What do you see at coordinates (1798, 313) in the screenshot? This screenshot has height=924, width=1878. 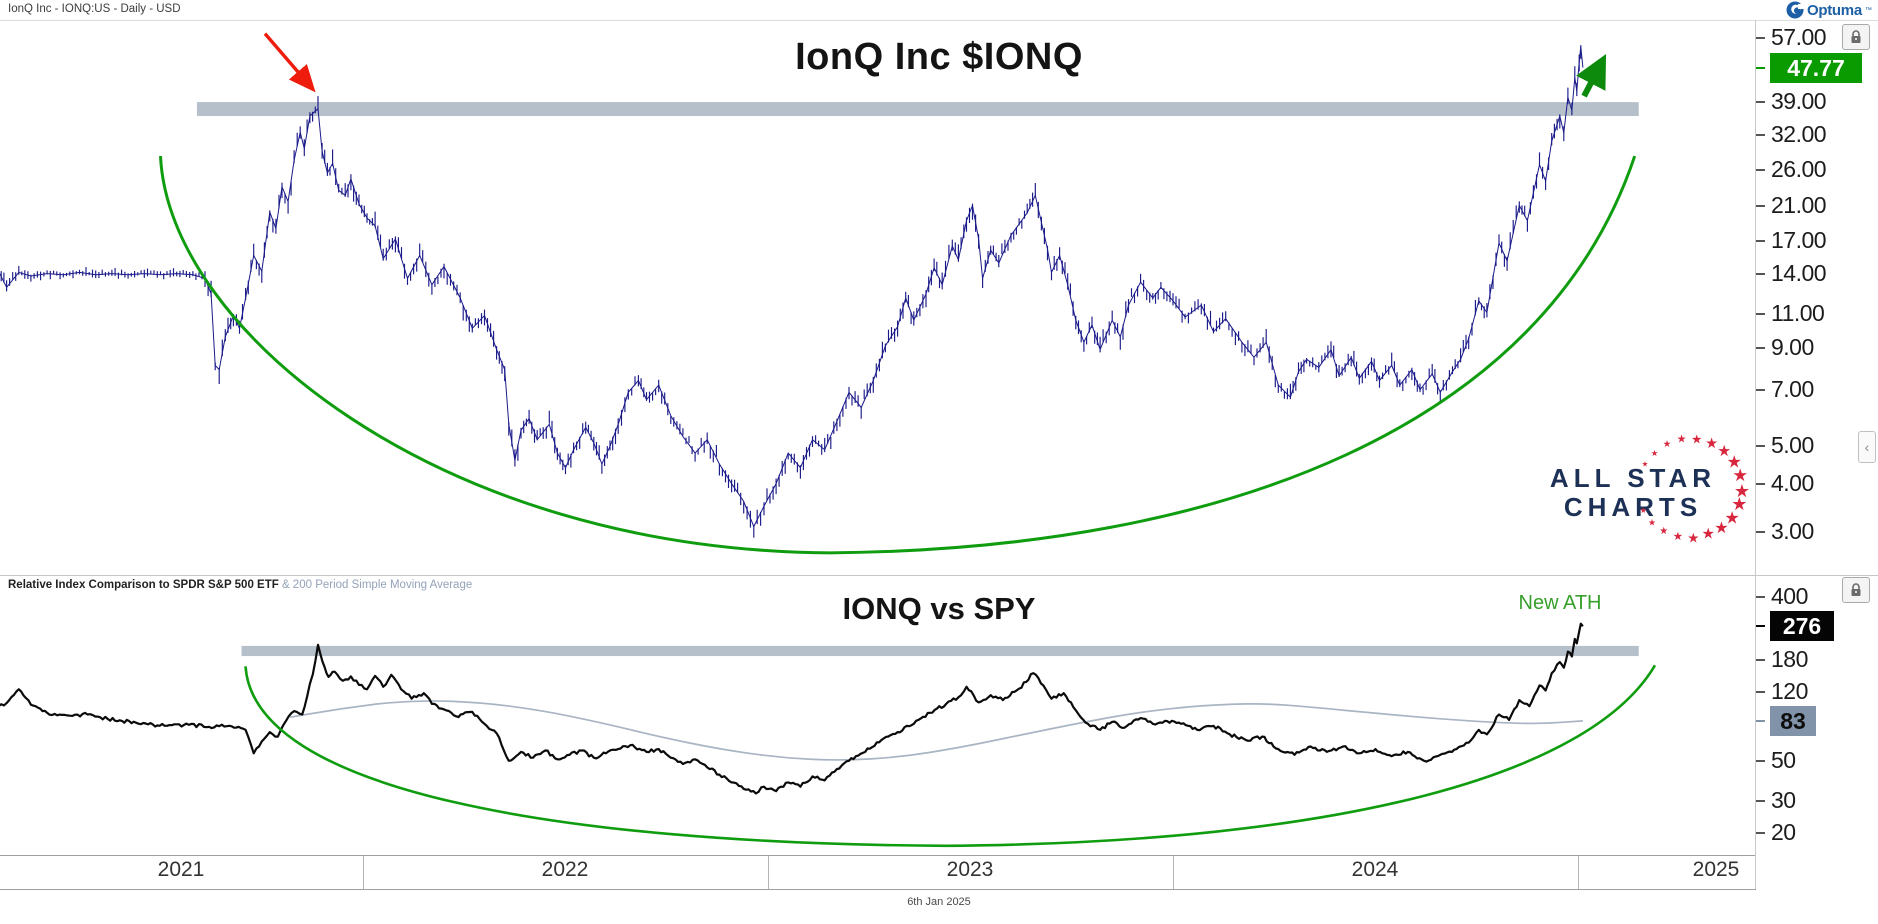 I see `y-tick-label: 11.00` at bounding box center [1798, 313].